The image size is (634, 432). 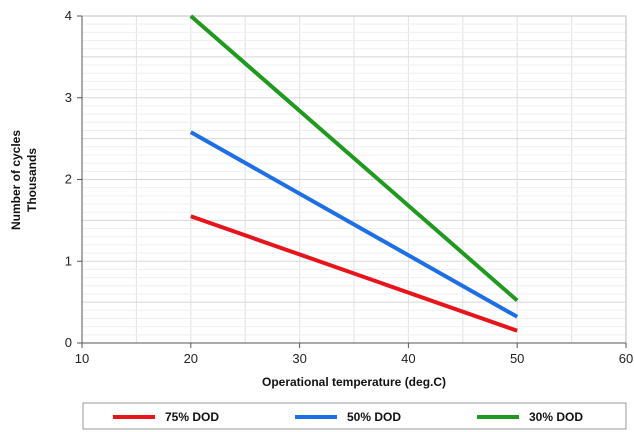 I want to click on x-tick-label: 30, so click(x=299, y=358).